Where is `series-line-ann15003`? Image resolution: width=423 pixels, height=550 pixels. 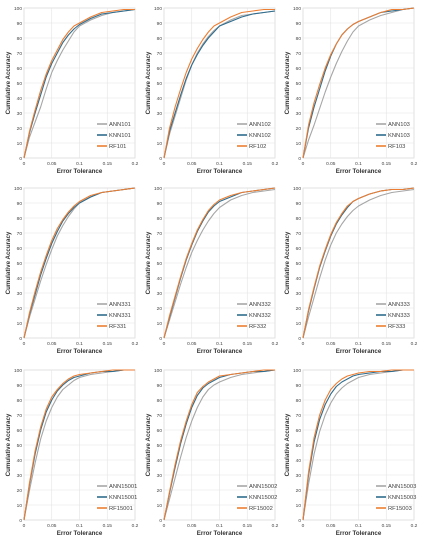
series-line-ann15003 is located at coordinates (358, 445).